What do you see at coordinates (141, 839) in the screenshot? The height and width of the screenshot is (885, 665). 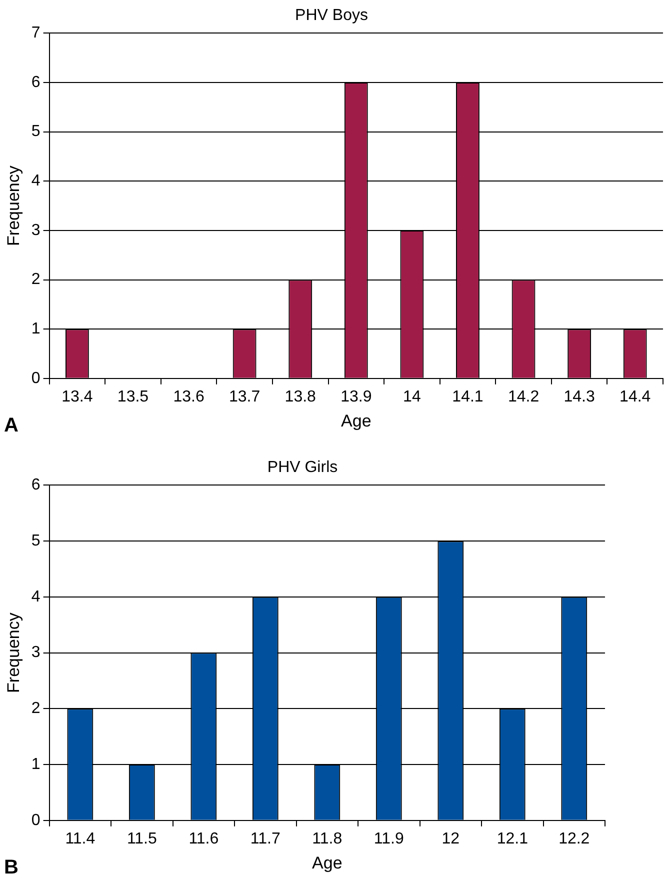 I see `x-tick-label: 11.5` at bounding box center [141, 839].